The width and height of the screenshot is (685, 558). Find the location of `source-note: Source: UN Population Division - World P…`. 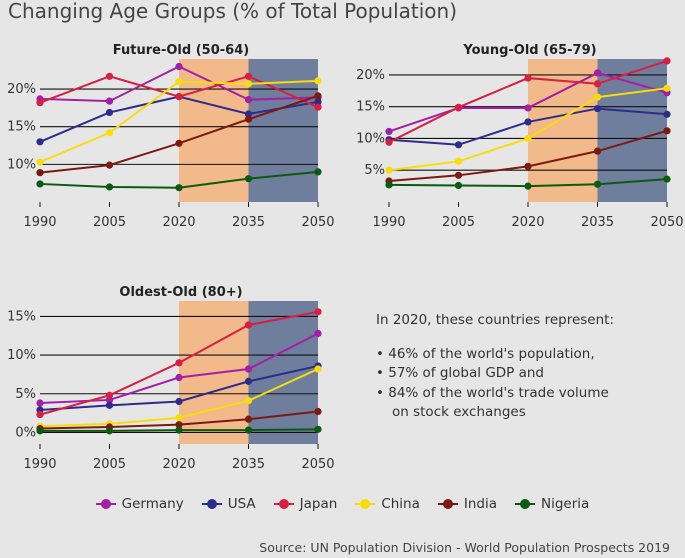

source-note: Source: UN Population Division - World P… is located at coordinates (464, 547).